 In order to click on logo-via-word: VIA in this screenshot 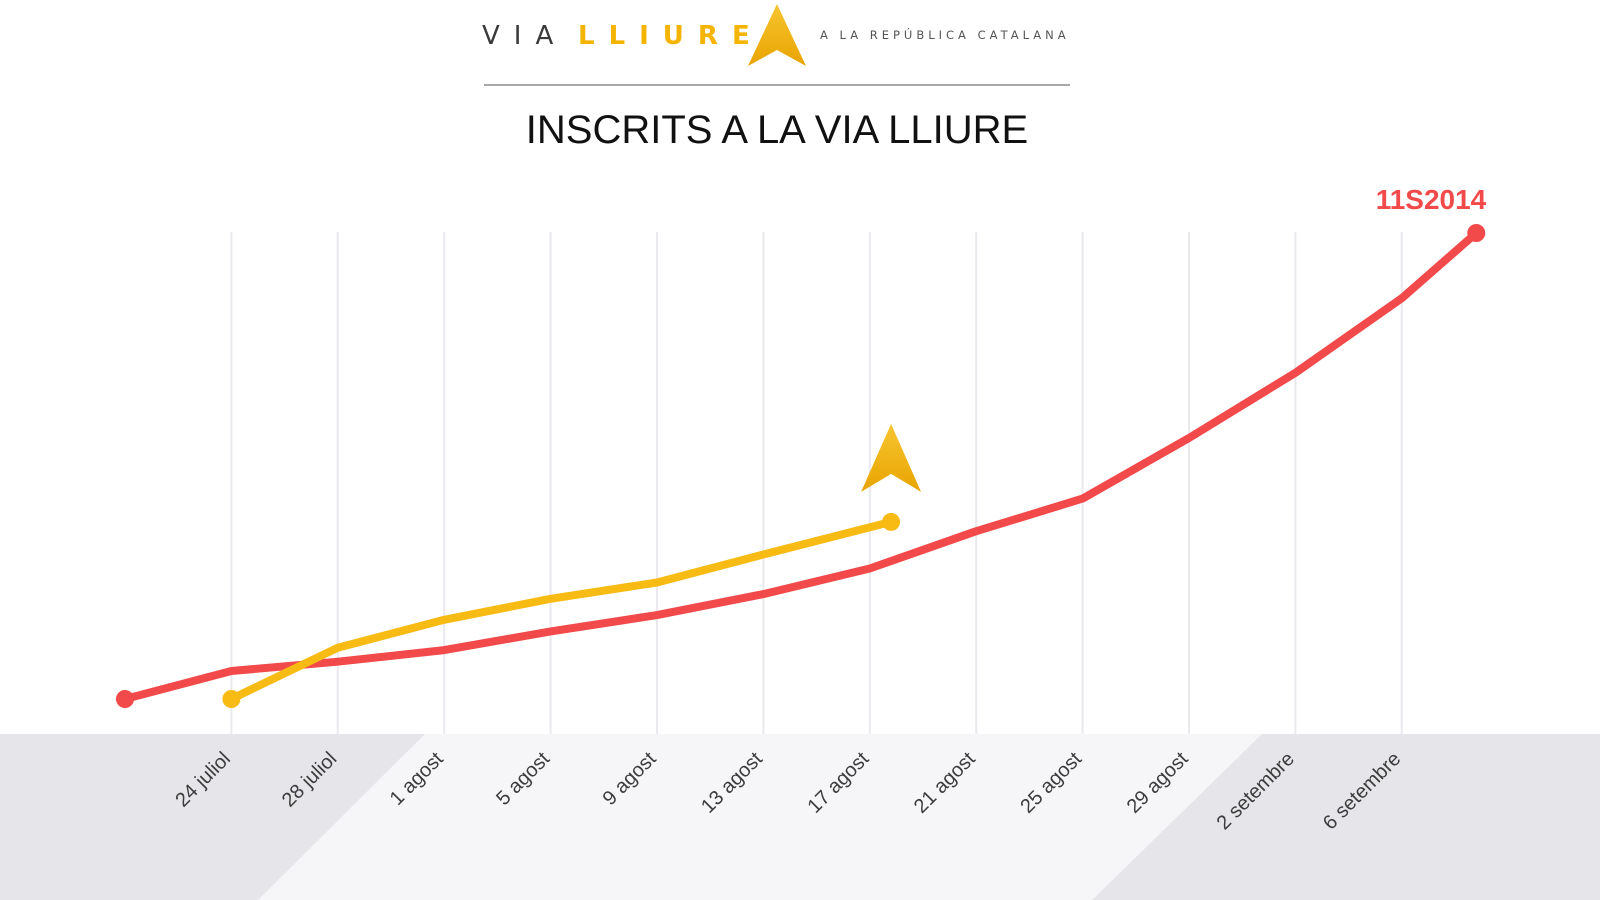, I will do `click(524, 36)`.